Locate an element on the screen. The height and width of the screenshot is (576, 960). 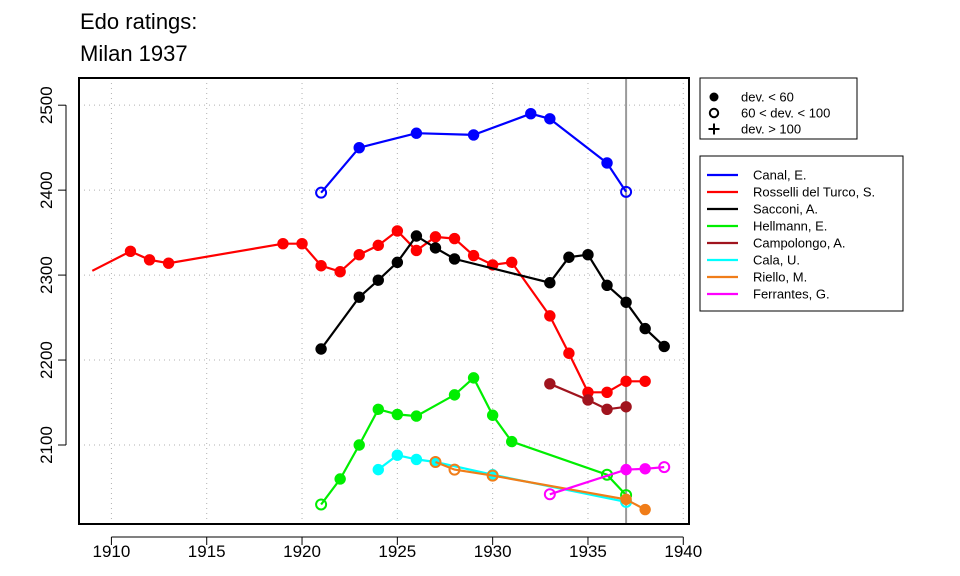
series-sacconi-a is located at coordinates (492, 292).